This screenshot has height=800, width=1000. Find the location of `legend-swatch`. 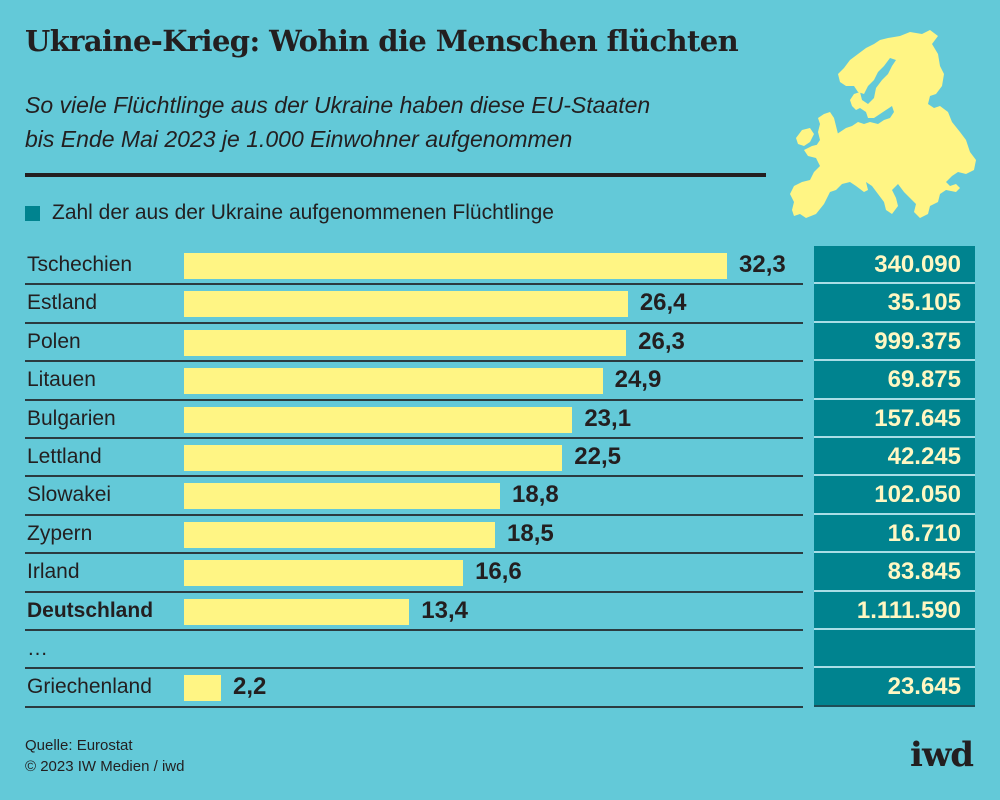

legend-swatch is located at coordinates (32, 213).